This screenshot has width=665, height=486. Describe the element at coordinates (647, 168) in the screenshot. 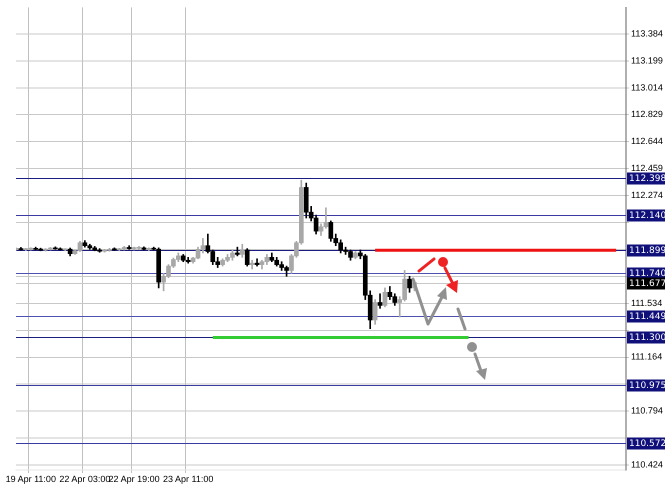

I see `y-tick-label: 112.459` at that location.